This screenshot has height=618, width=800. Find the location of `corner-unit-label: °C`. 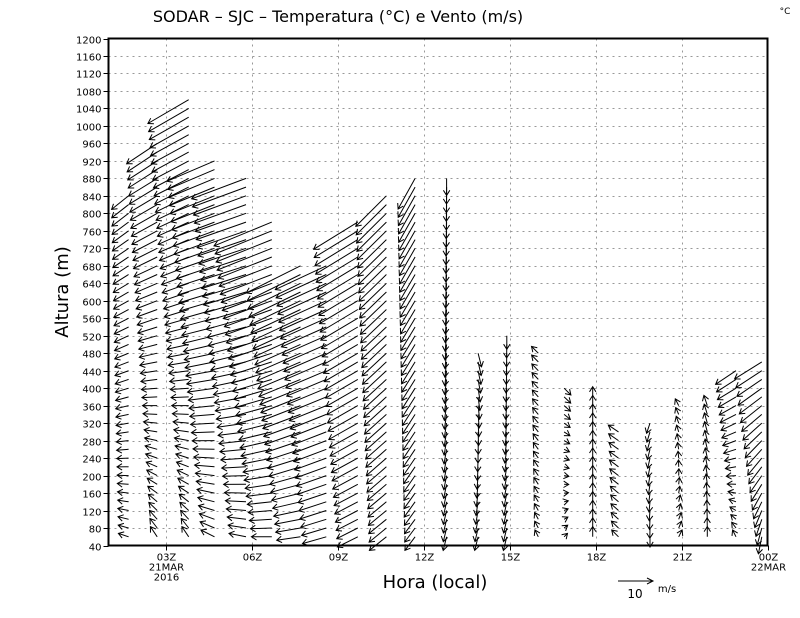

corner-unit-label: °C is located at coordinates (785, 12).